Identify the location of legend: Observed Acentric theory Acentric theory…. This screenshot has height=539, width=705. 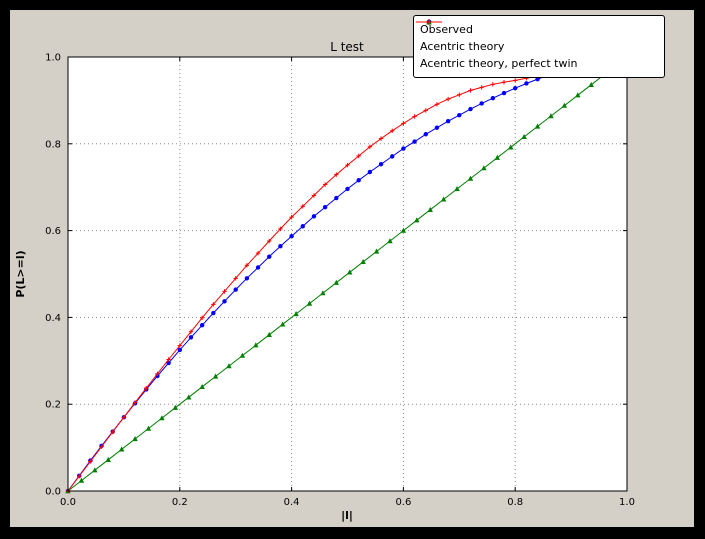
(539, 46).